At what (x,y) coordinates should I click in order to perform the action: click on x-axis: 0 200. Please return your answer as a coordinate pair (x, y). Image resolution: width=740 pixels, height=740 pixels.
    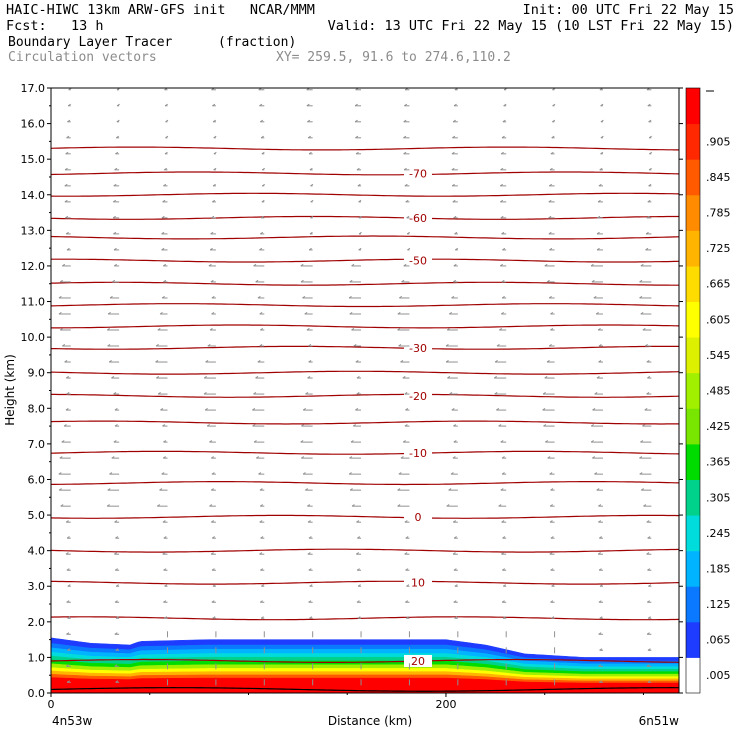
    Looking at the image, I should click on (346, 702).